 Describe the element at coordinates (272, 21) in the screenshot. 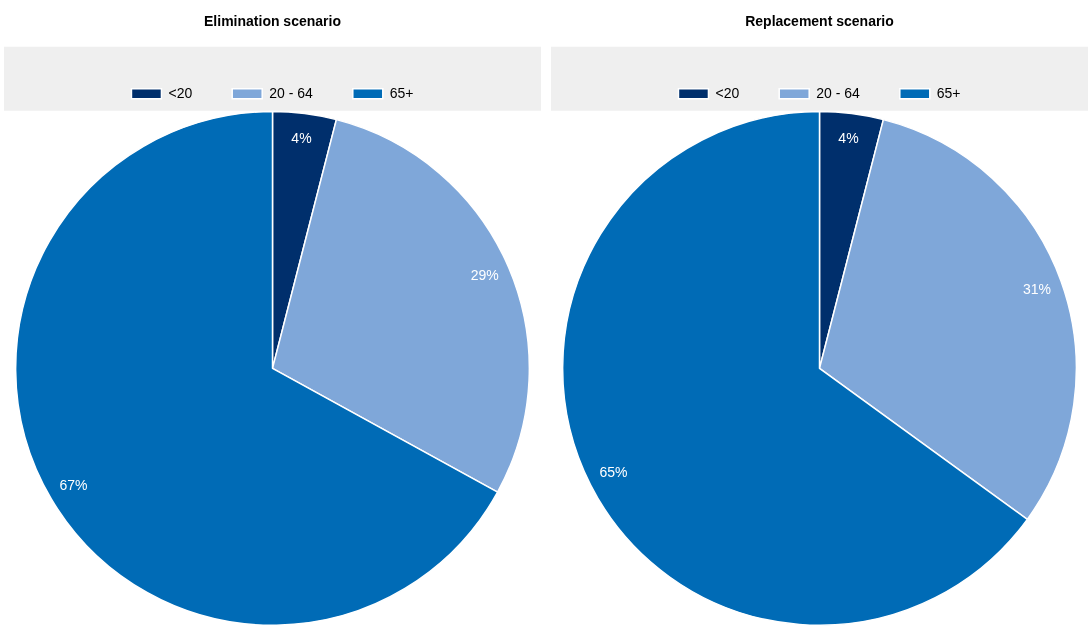

I see `chart-title: Elimination scenario` at that location.